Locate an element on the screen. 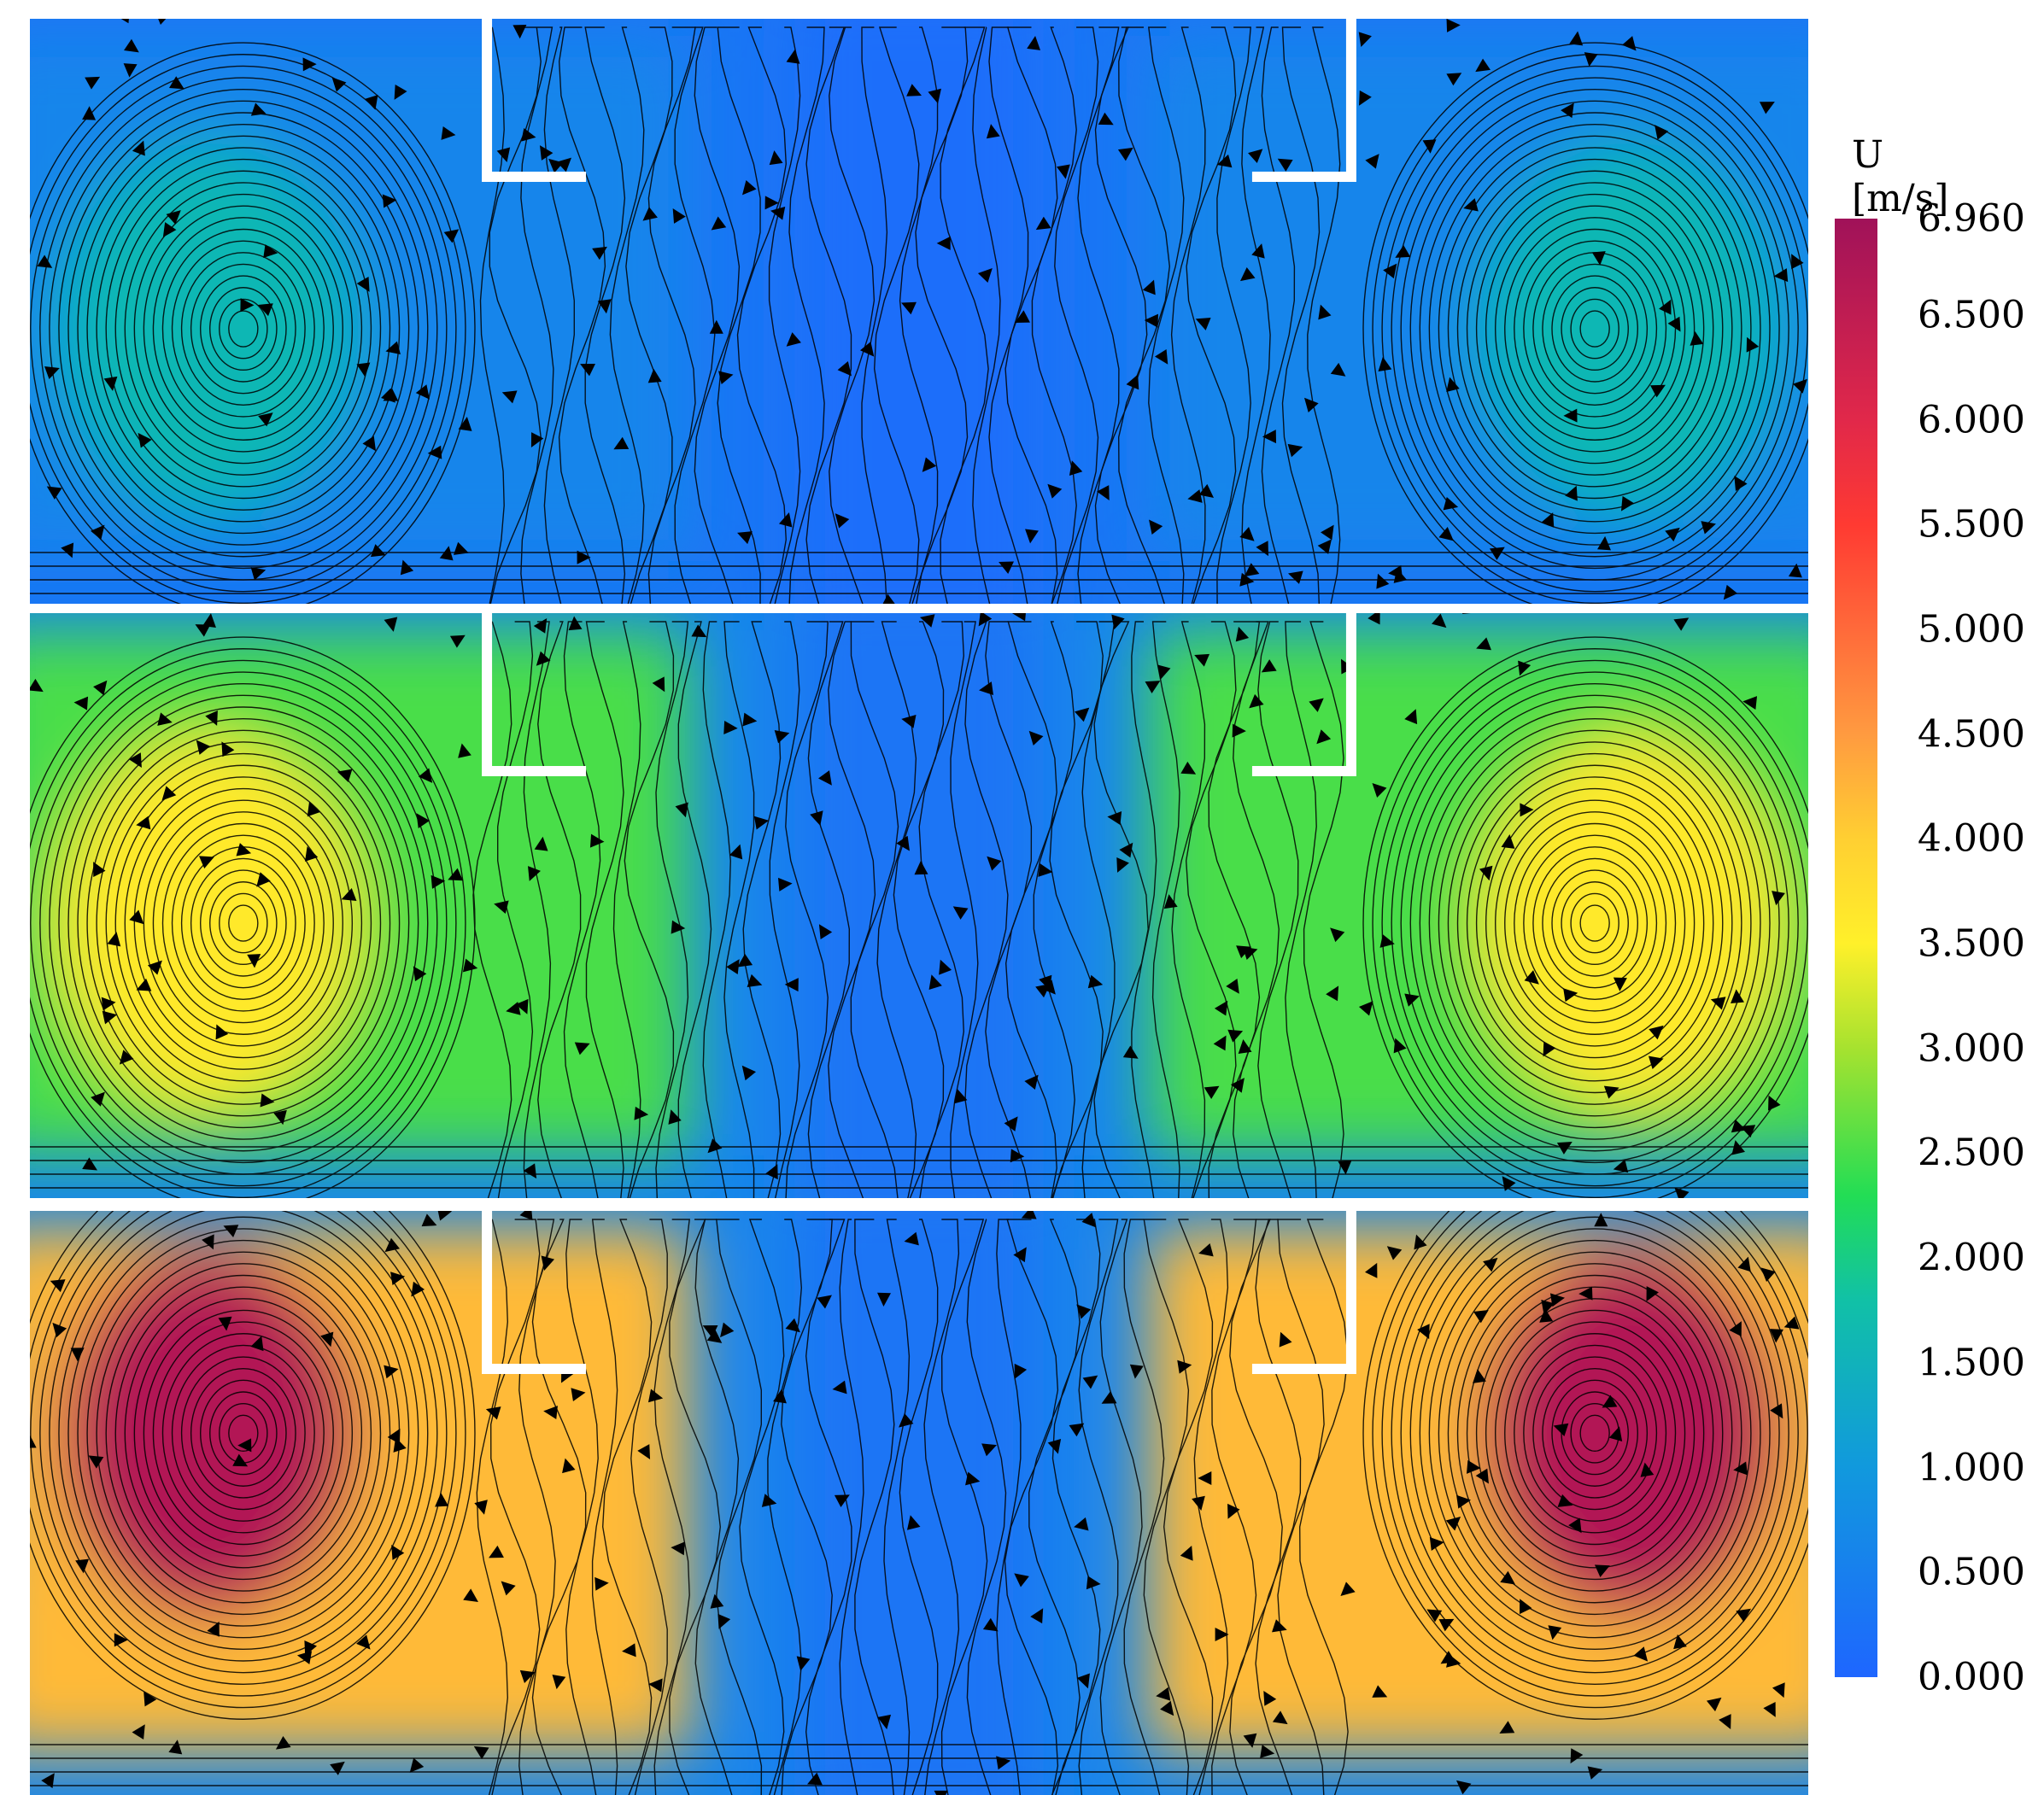 The width and height of the screenshot is (2044, 1795). colorbar-tick-label: 0.000 is located at coordinates (1971, 1677).